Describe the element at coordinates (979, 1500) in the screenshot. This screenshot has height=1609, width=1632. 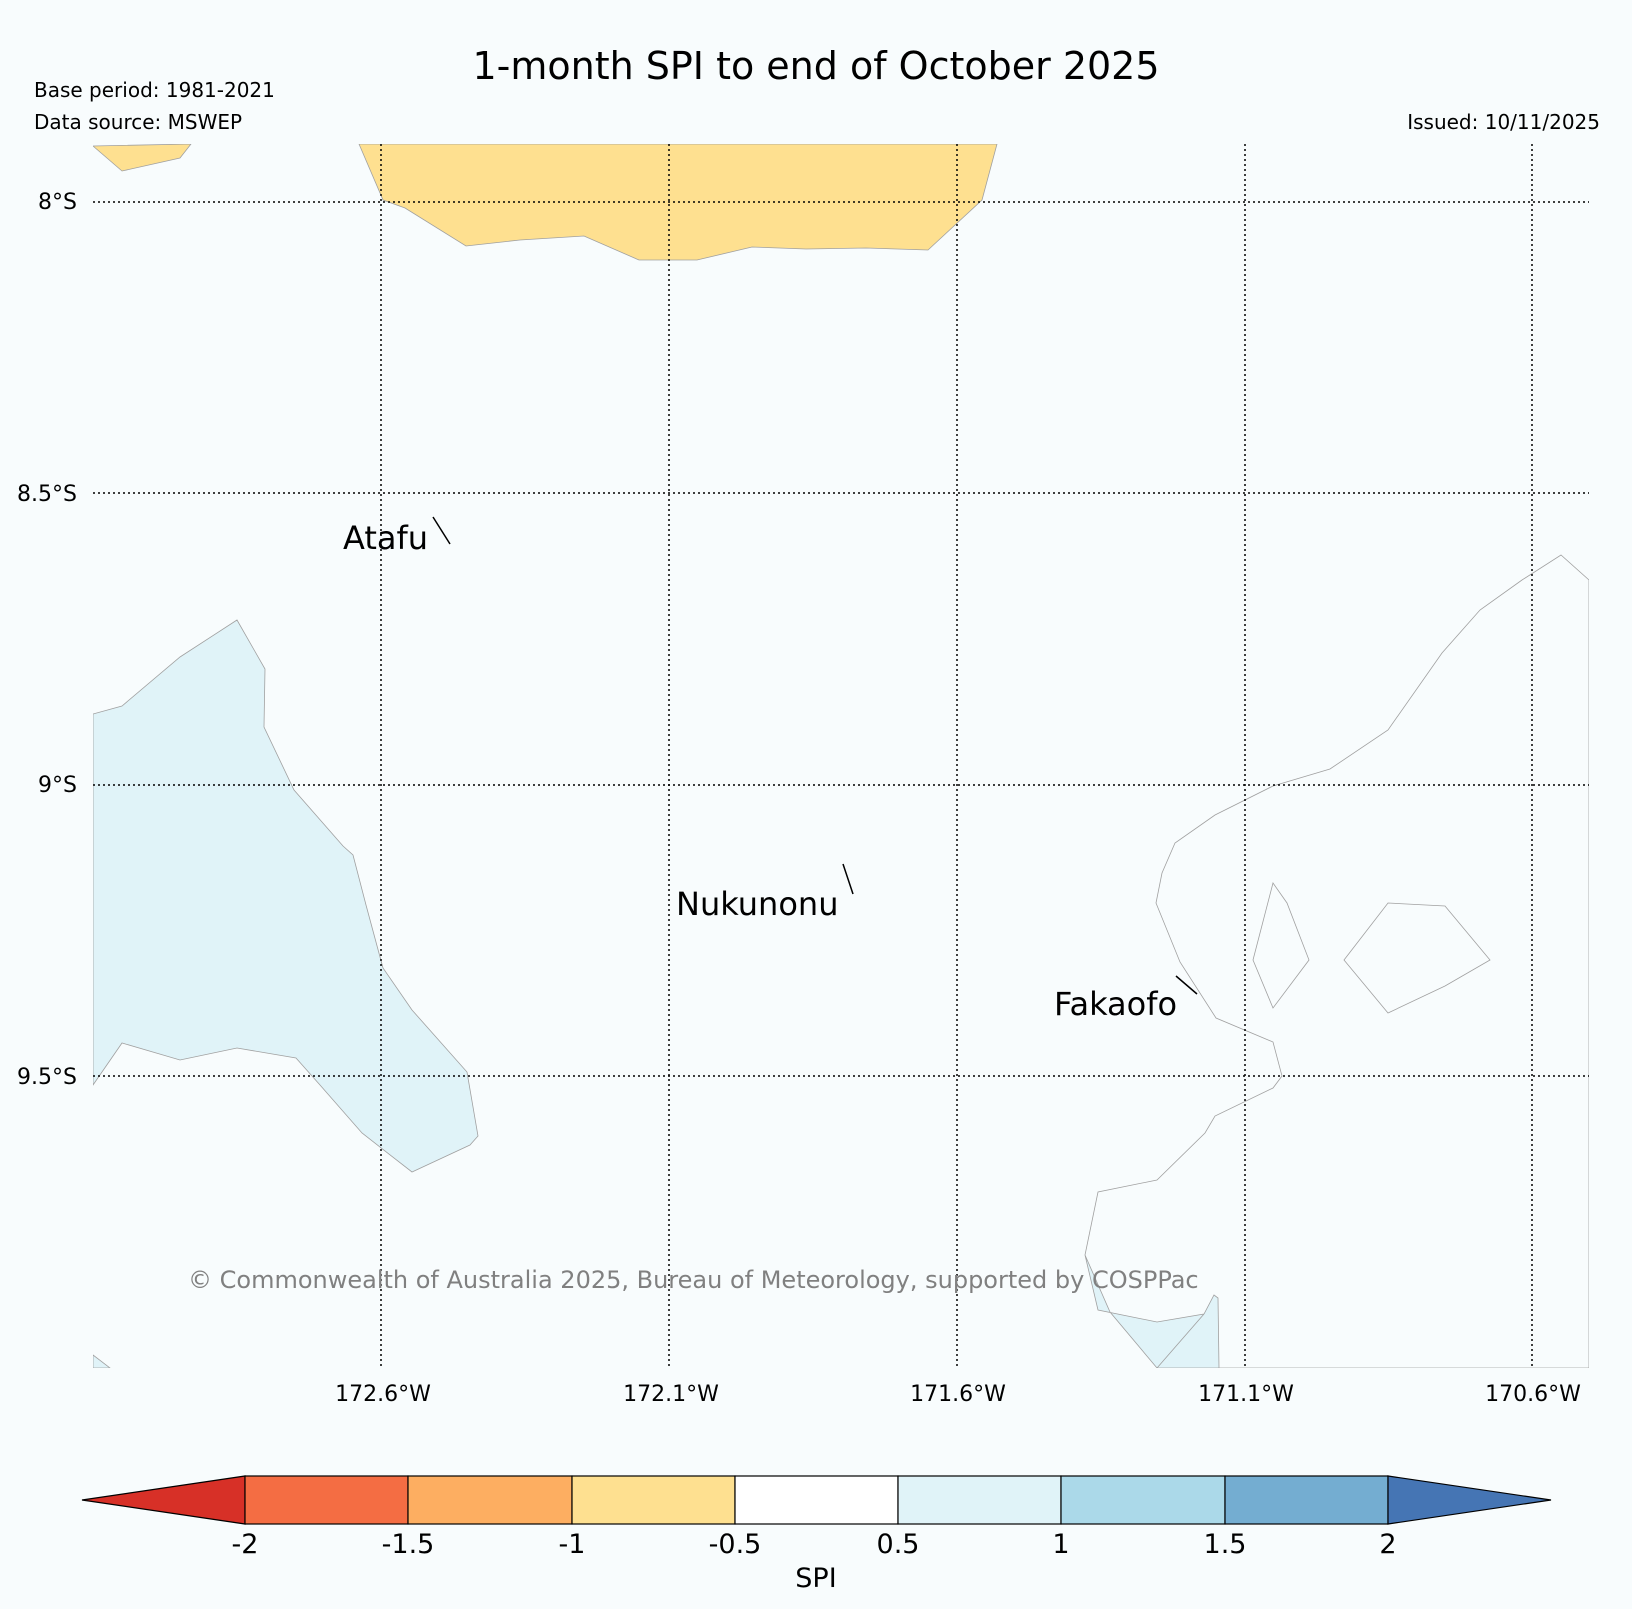
I see `colorbar-bin-0.5-to-1` at that location.